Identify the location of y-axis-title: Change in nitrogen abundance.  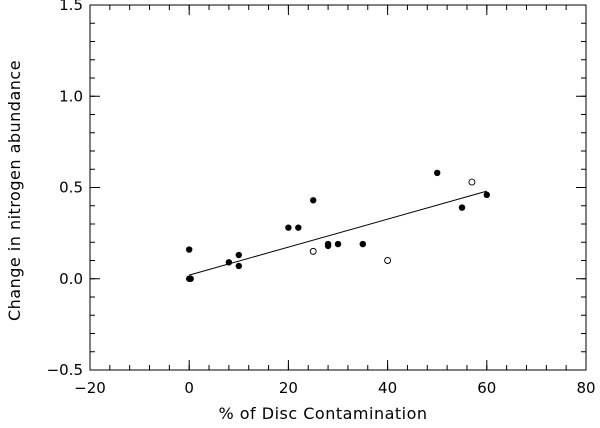
(14, 190).